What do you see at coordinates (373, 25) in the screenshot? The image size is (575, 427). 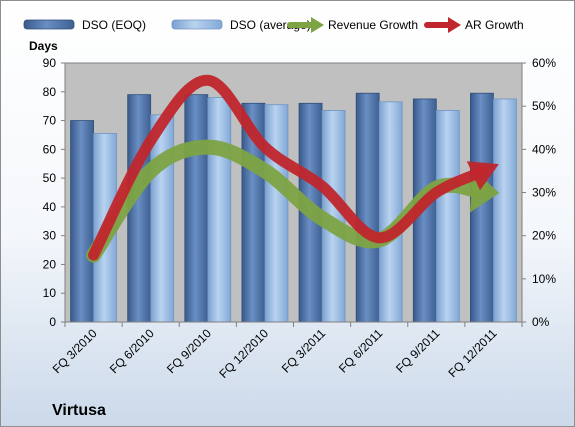 I see `legend-label-revenue-growth: Revenue Growth` at bounding box center [373, 25].